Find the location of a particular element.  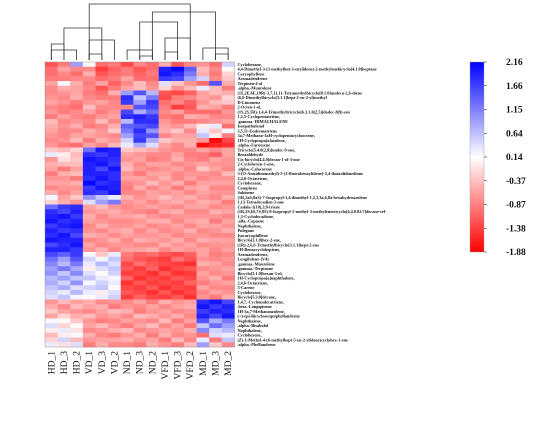

row-label: .gamma.-Terpinene is located at coordinates (255, 268).